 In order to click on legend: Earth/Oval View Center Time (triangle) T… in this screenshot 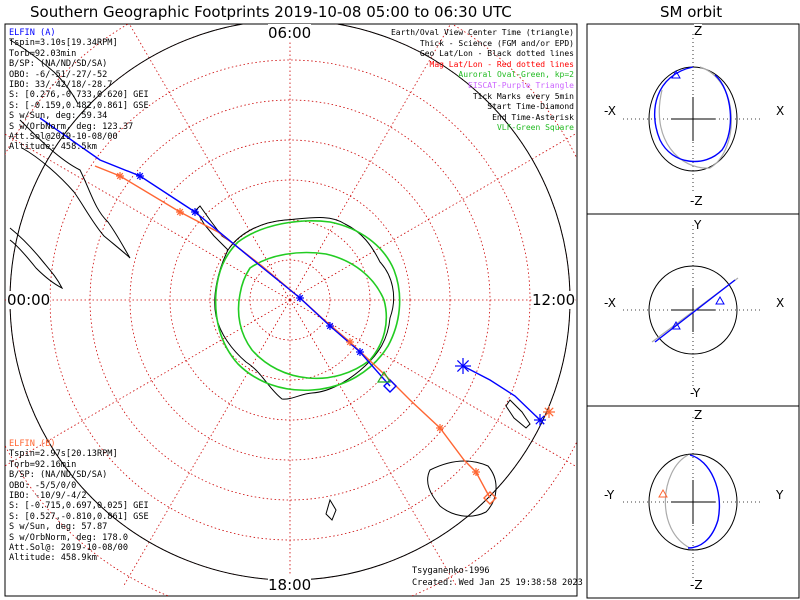, I will do `click(482, 81)`.